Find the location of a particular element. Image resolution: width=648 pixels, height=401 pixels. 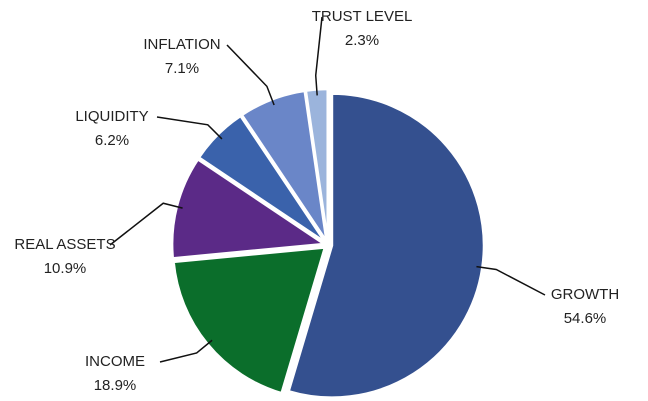

slice-label: TRUST LEVEL is located at coordinates (362, 16).